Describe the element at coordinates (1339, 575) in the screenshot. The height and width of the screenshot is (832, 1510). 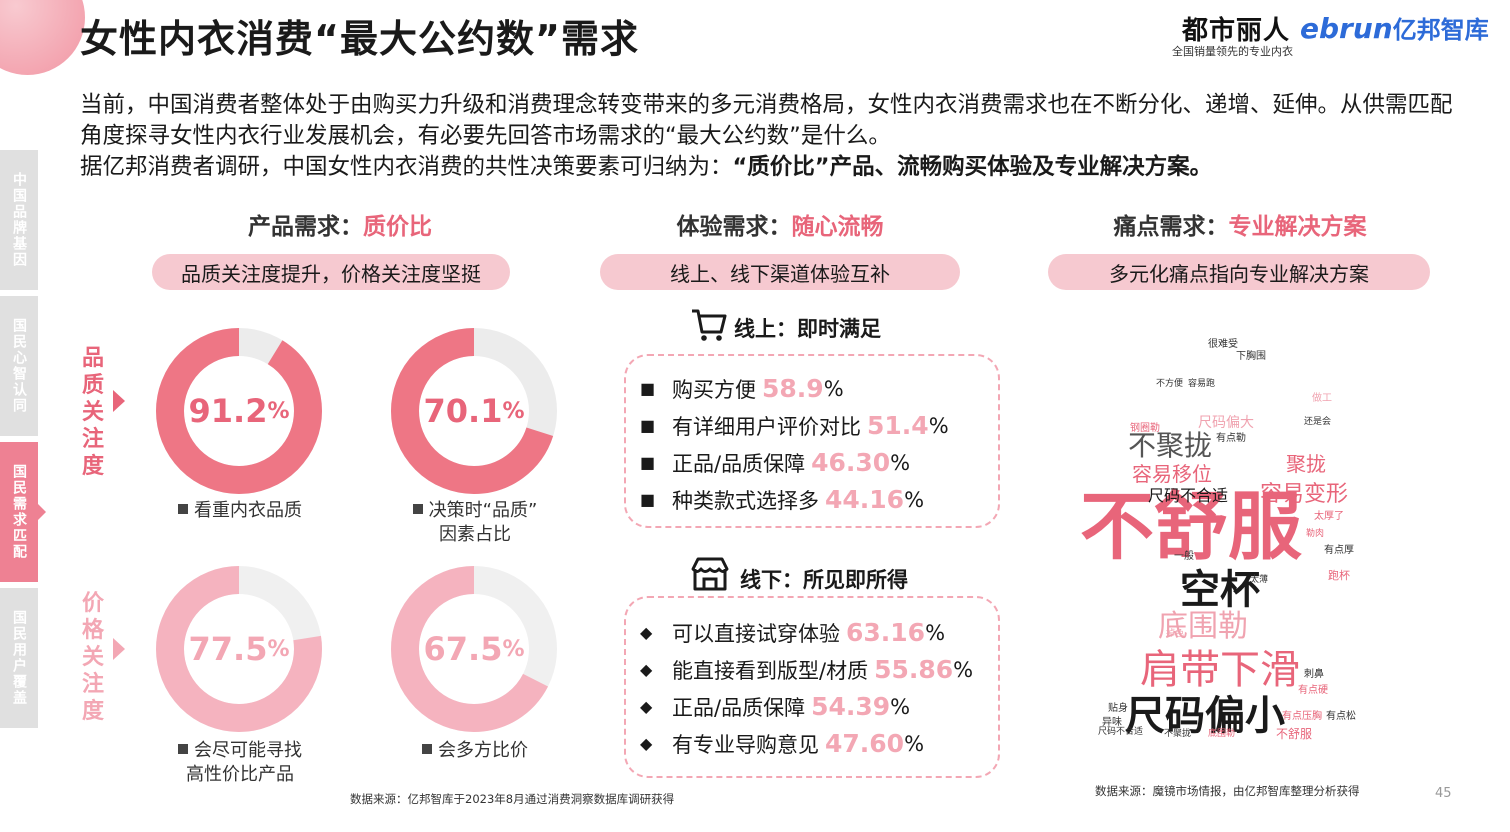
I see `word-cloud-term: 跑杯` at that location.